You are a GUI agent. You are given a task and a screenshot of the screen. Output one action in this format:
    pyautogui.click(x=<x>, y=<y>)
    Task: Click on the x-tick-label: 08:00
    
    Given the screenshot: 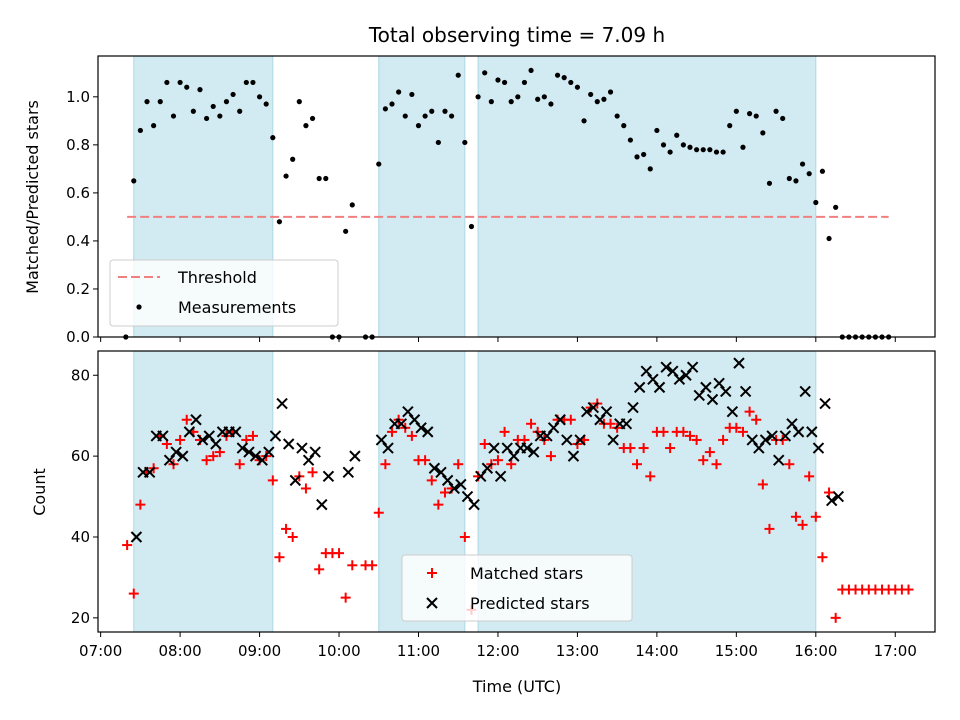 What is the action you would take?
    pyautogui.click(x=179, y=651)
    